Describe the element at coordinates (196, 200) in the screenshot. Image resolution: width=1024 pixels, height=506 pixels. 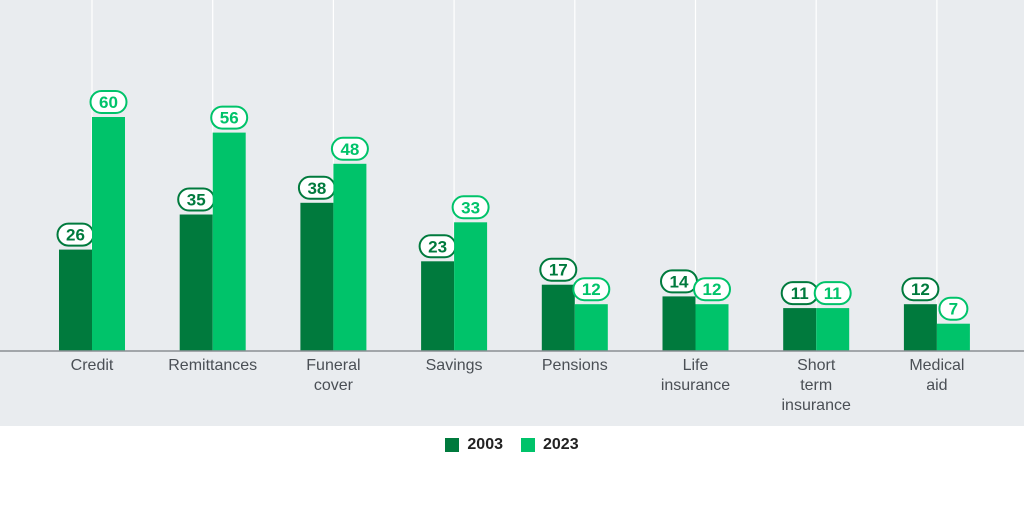
I see `data-label-2003: 35` at that location.